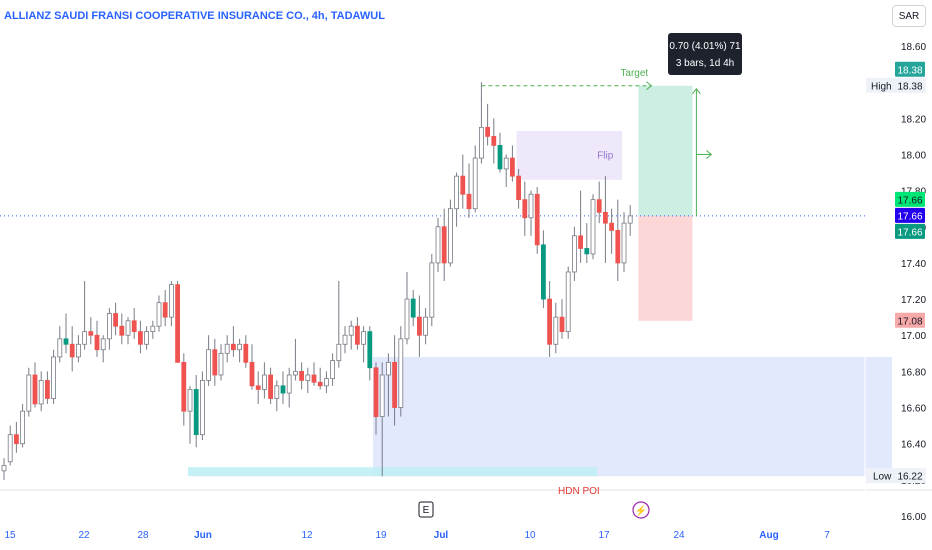 The image size is (932, 550). I want to click on target-badge: 18.38, so click(910, 69).